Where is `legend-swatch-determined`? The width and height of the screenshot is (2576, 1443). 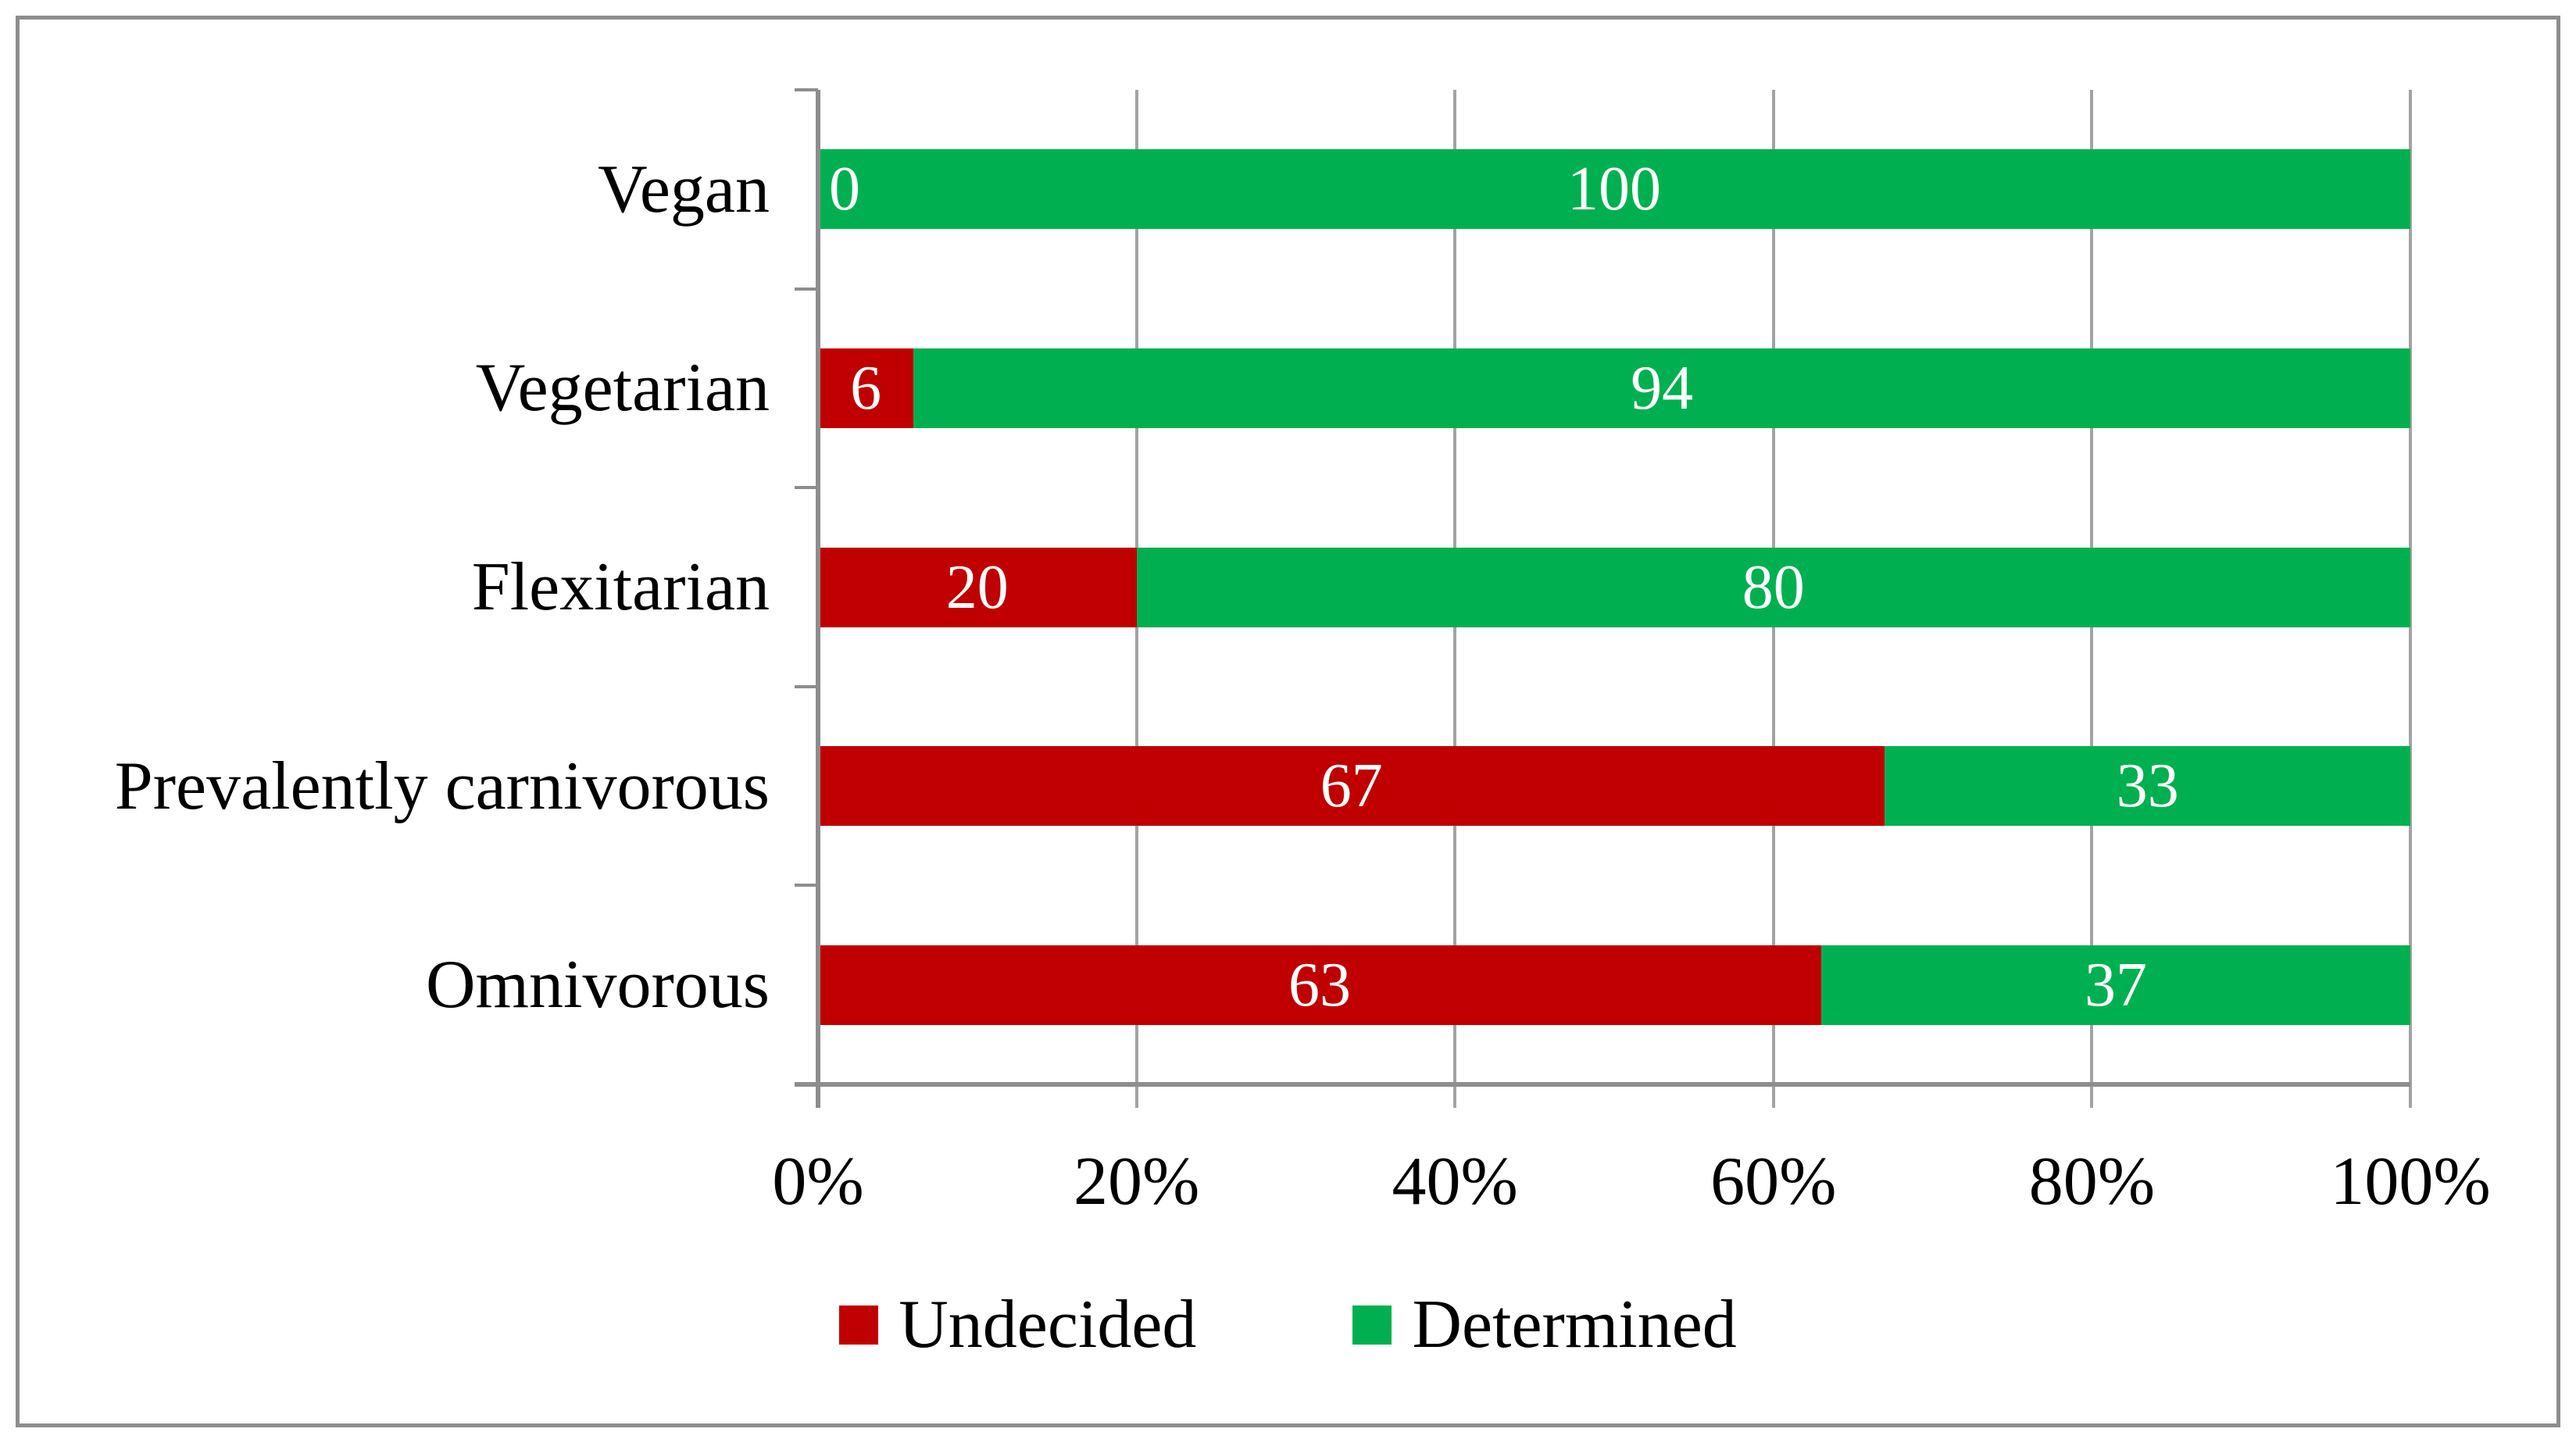
legend-swatch-determined is located at coordinates (1372, 1325).